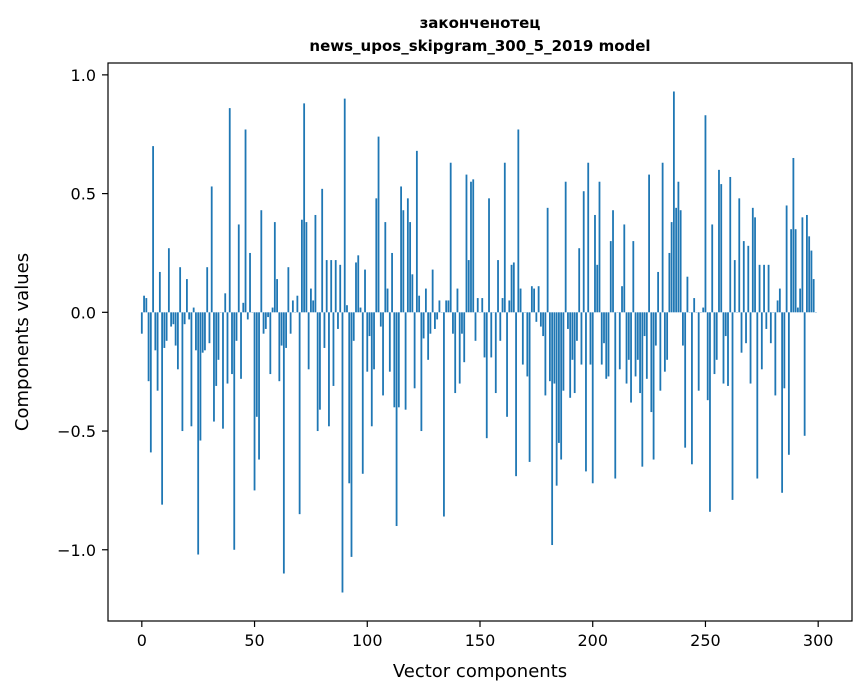 The height and width of the screenshot is (696, 867). I want to click on y-tick-label-0: 1.0, so click(83, 75).